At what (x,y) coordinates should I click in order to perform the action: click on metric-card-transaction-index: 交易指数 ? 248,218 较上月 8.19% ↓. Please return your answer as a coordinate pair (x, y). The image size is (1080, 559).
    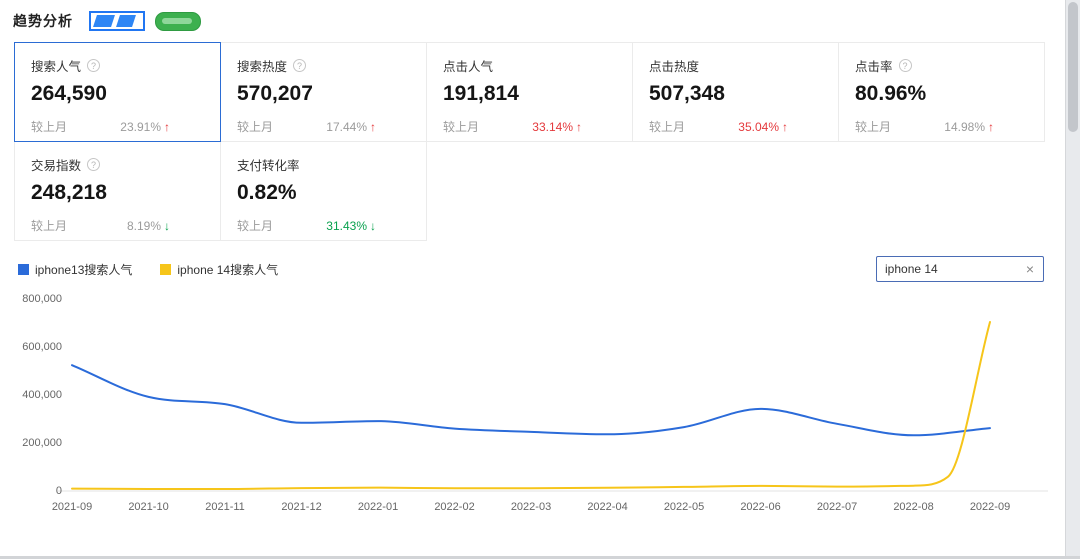
    Looking at the image, I should click on (117, 191).